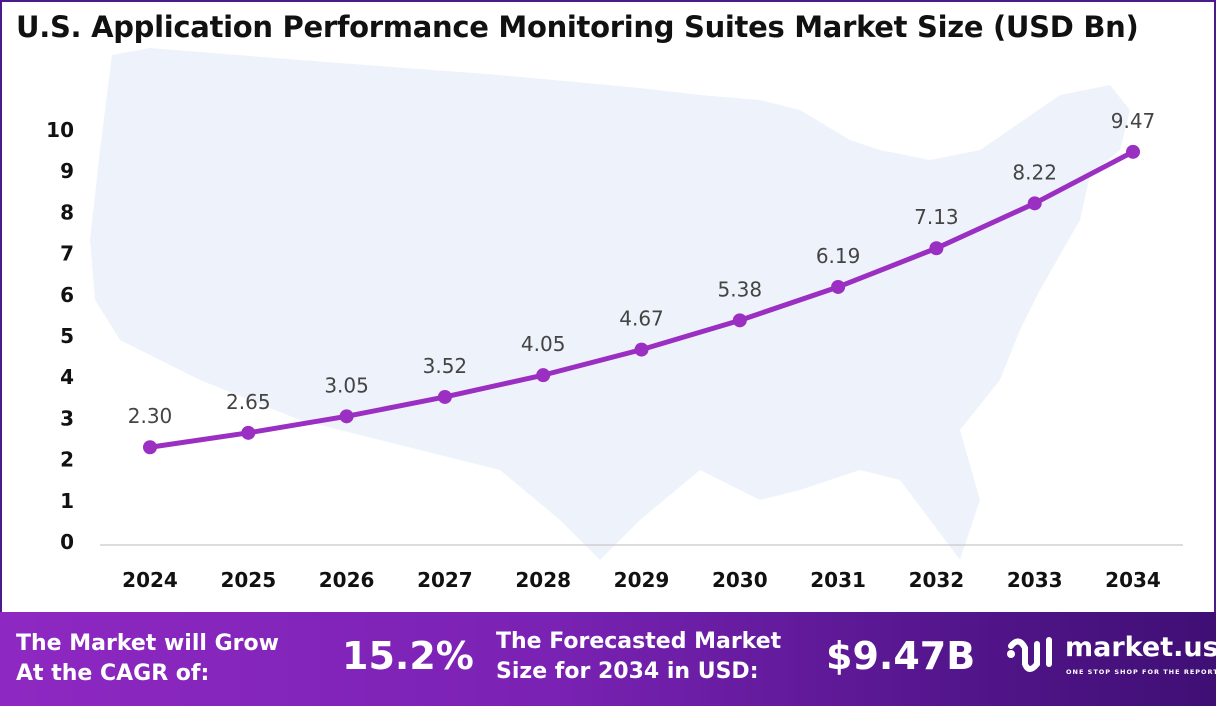  What do you see at coordinates (67, 501) in the screenshot?
I see `y-tick-label: 1` at bounding box center [67, 501].